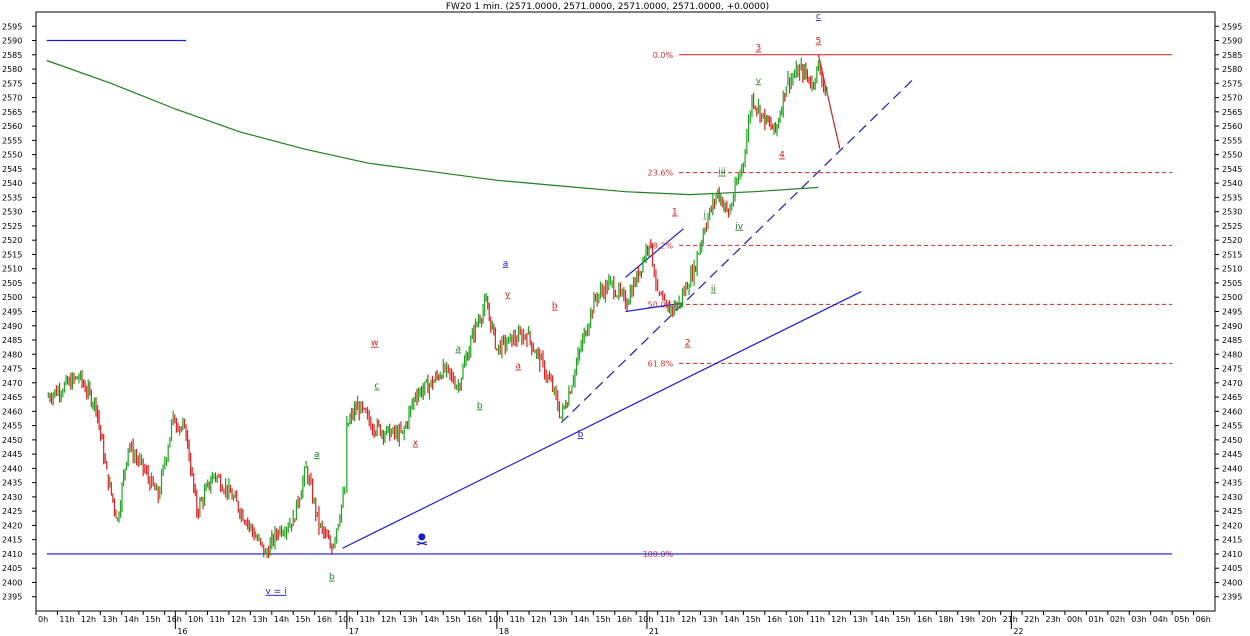 The width and height of the screenshot is (1250, 636). I want to click on y-tick-label-left: 2540, so click(12, 183).